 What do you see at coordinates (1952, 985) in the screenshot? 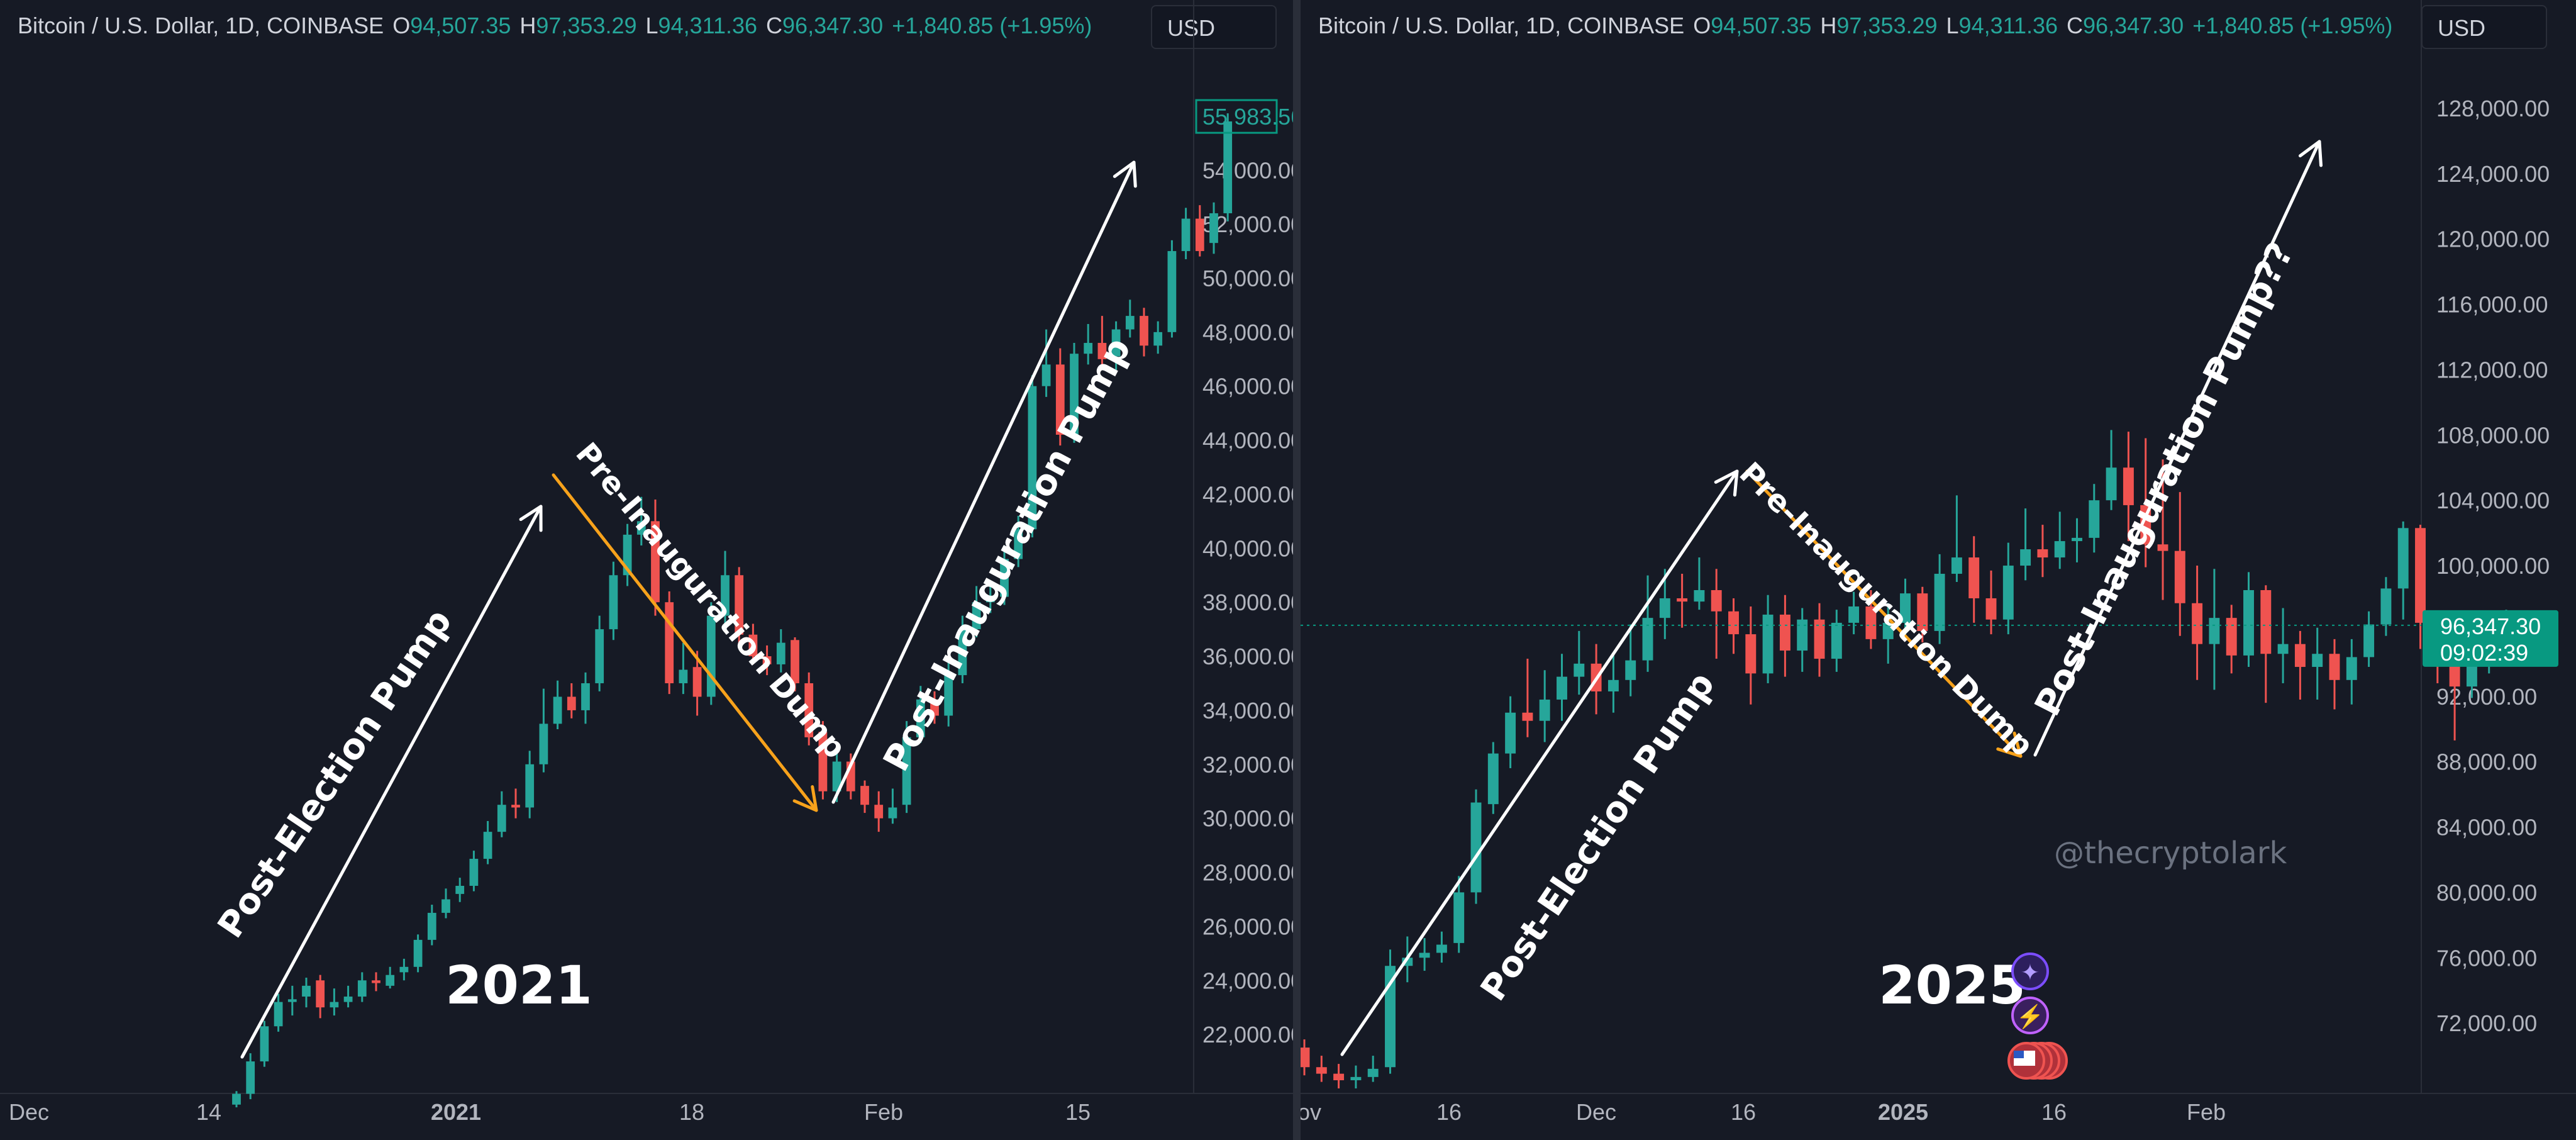
I see `year-label: 2025` at bounding box center [1952, 985].